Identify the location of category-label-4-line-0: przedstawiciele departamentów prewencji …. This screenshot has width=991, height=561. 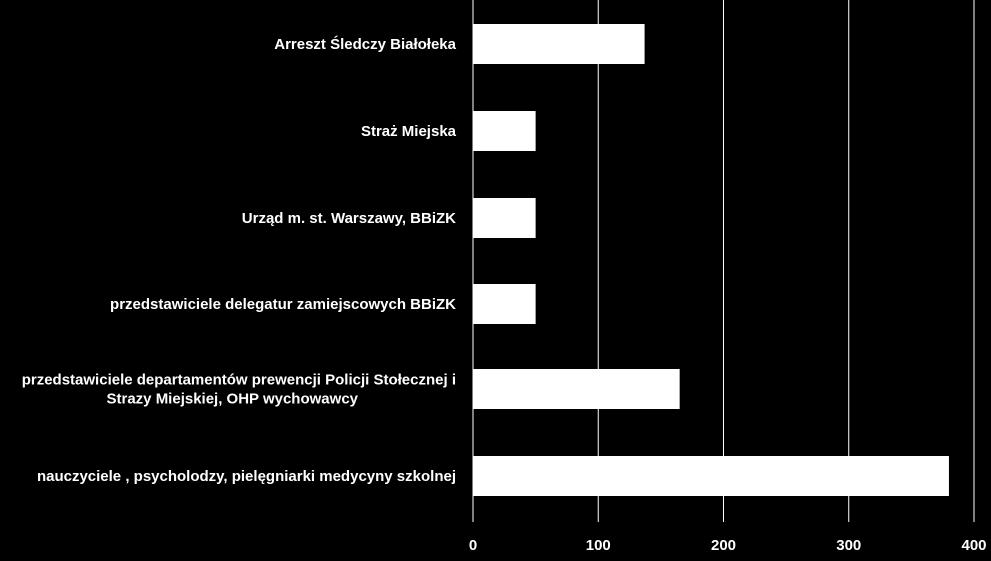
(239, 380).